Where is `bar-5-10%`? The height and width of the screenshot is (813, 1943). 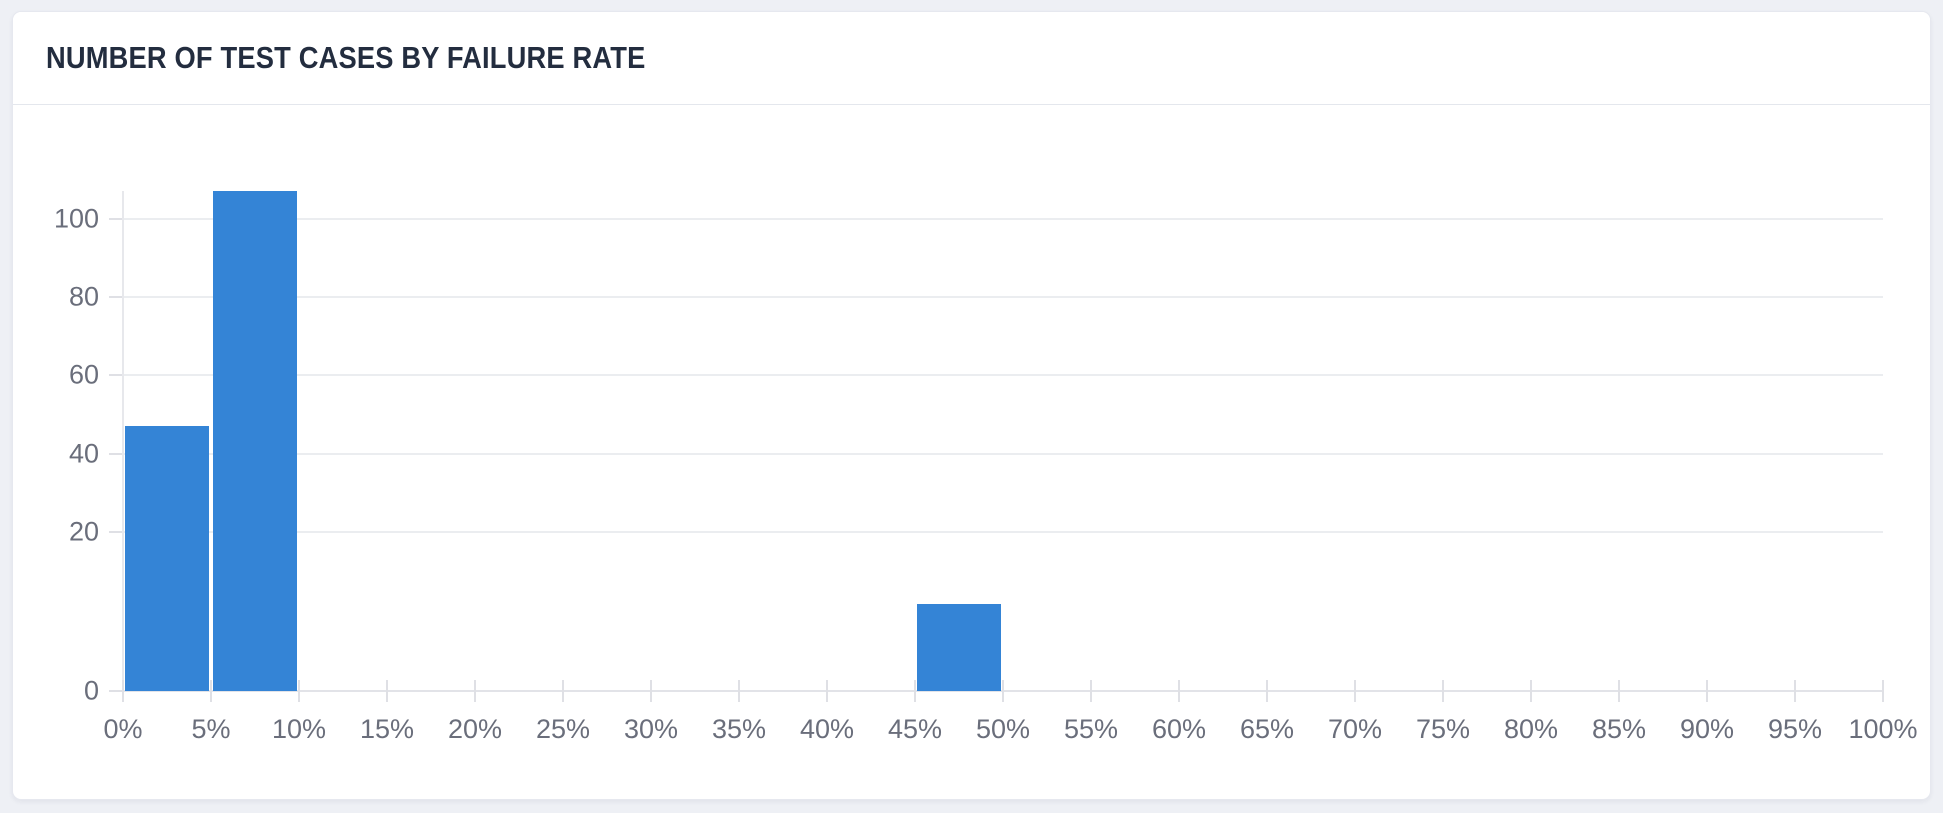 bar-5-10% is located at coordinates (255, 441).